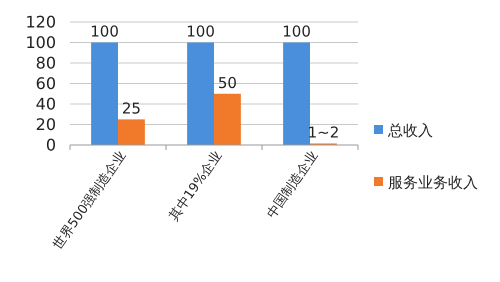 This screenshot has height=282, width=500. I want to click on x-tick-label: 中国制造企业, so click(293, 185).